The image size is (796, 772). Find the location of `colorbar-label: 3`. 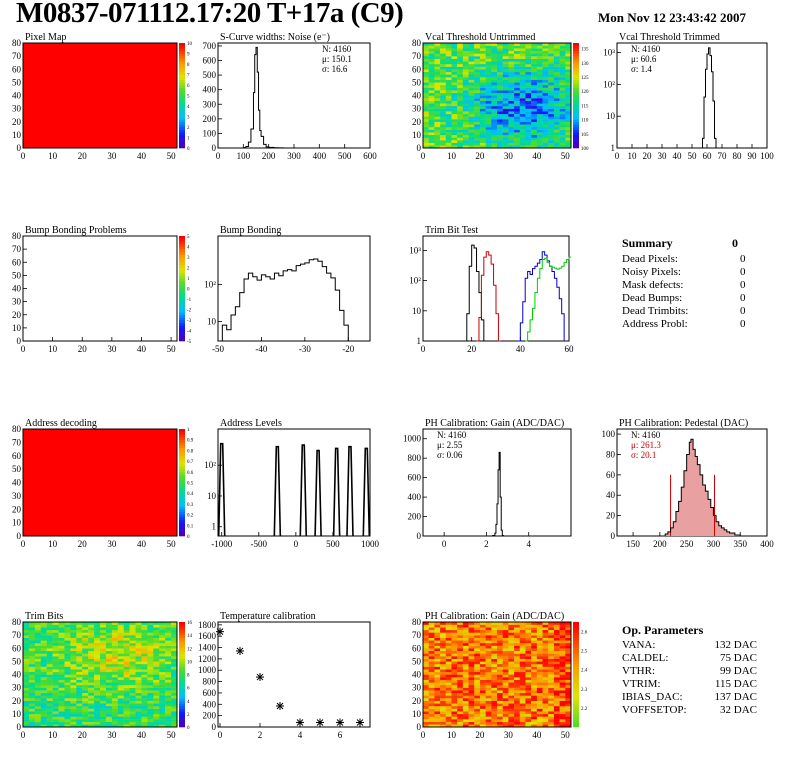

colorbar-label: 3 is located at coordinates (188, 258).